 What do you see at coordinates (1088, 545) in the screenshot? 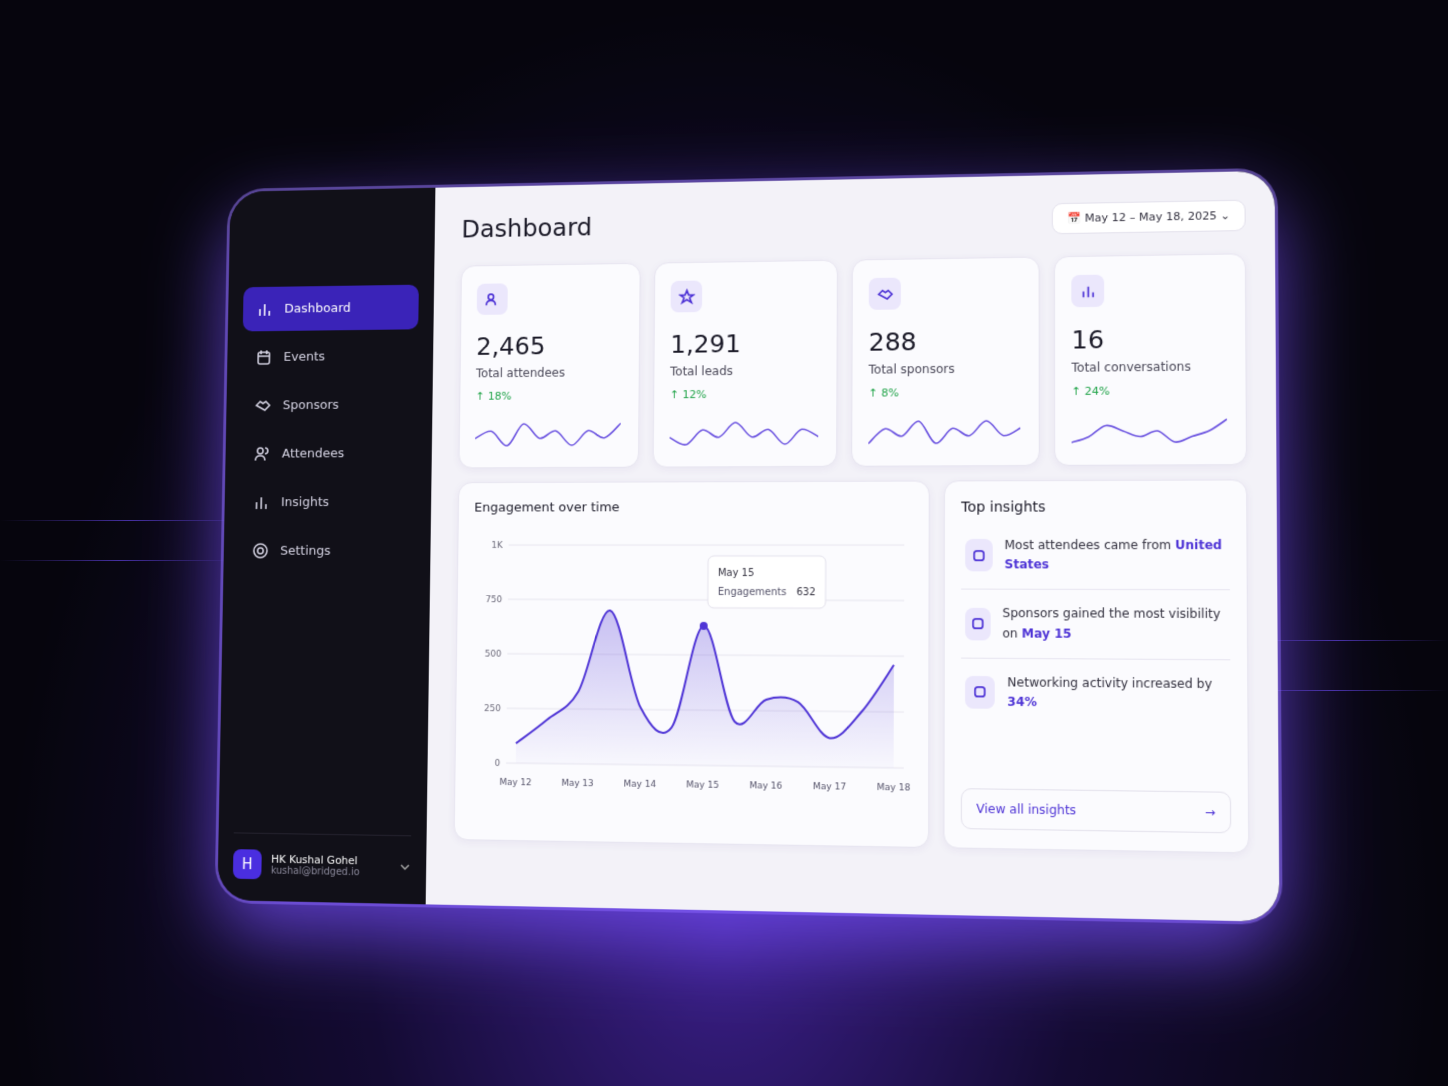
I see `insight-body: Most attendees came from` at bounding box center [1088, 545].